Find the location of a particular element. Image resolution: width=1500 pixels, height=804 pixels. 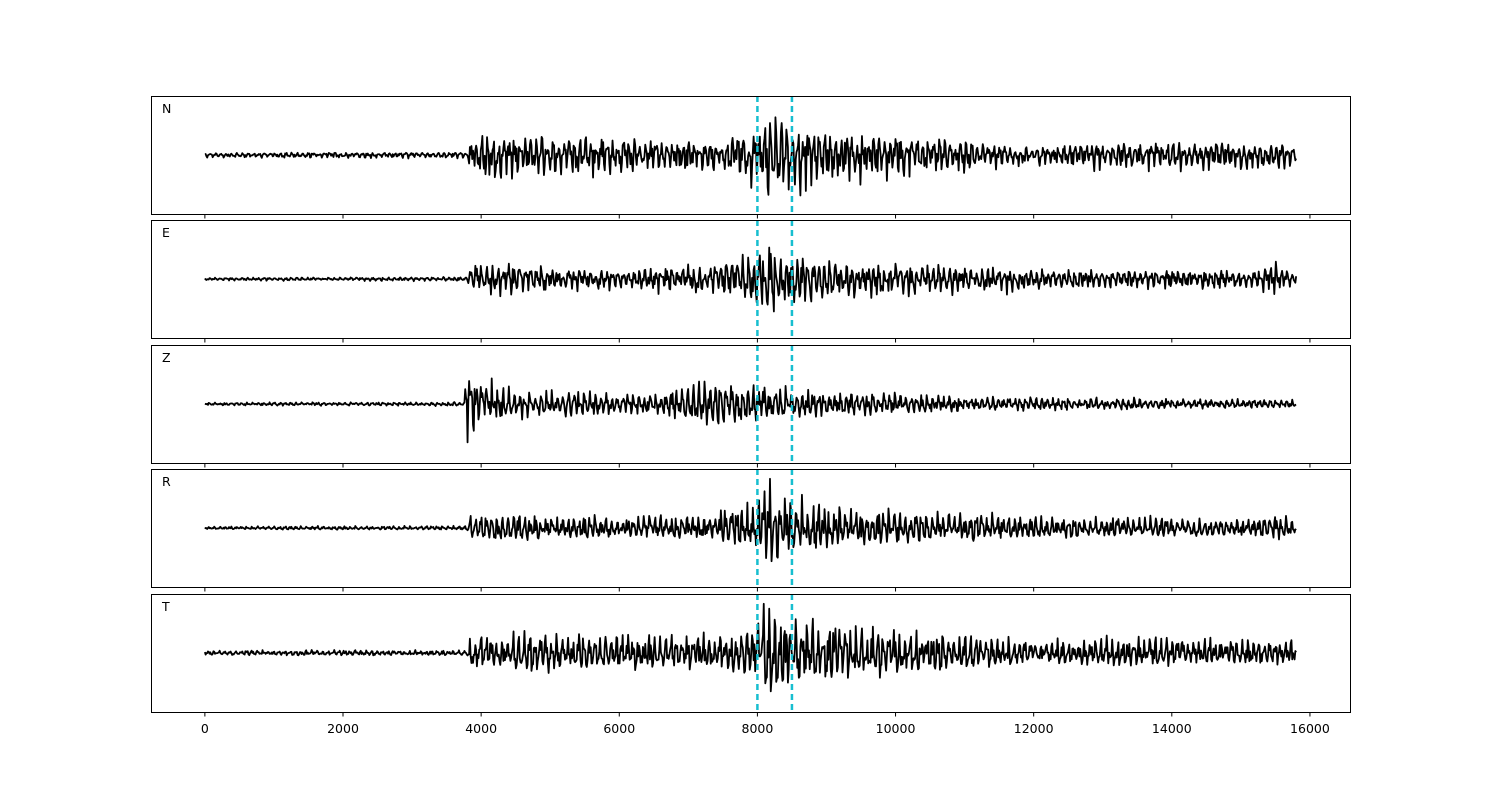

panel-z: Z is located at coordinates (751, 406).